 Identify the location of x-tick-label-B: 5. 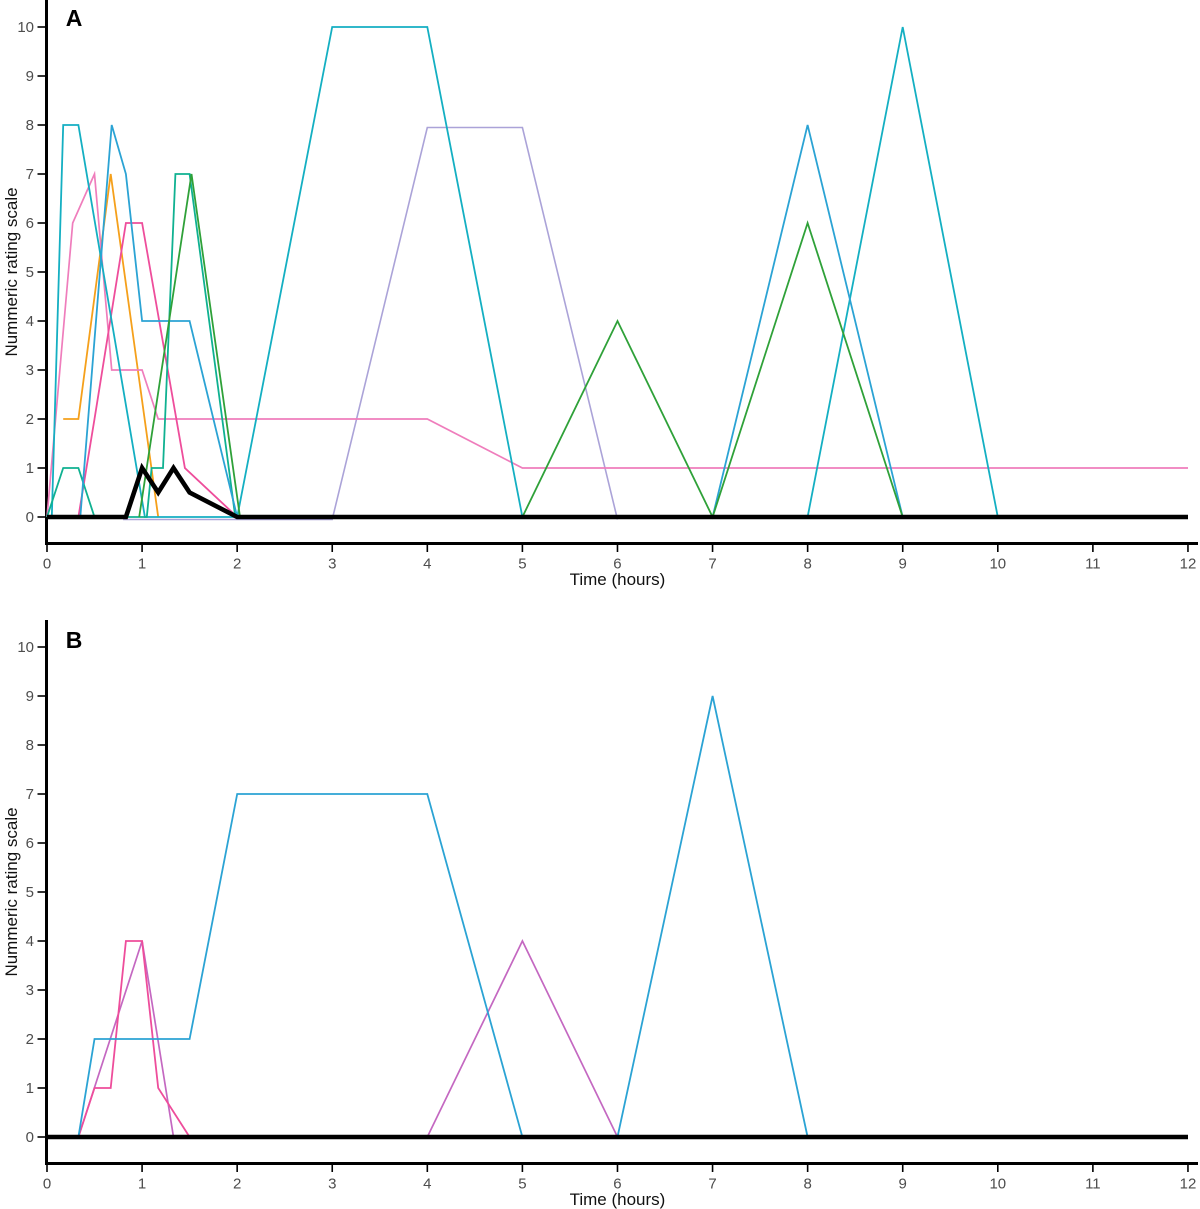
(522, 1184).